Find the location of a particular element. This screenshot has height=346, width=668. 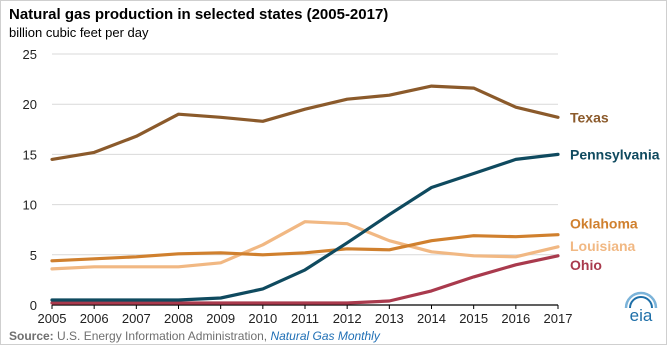

source-publication-link: Natural Gas Monthly is located at coordinates (325, 336).